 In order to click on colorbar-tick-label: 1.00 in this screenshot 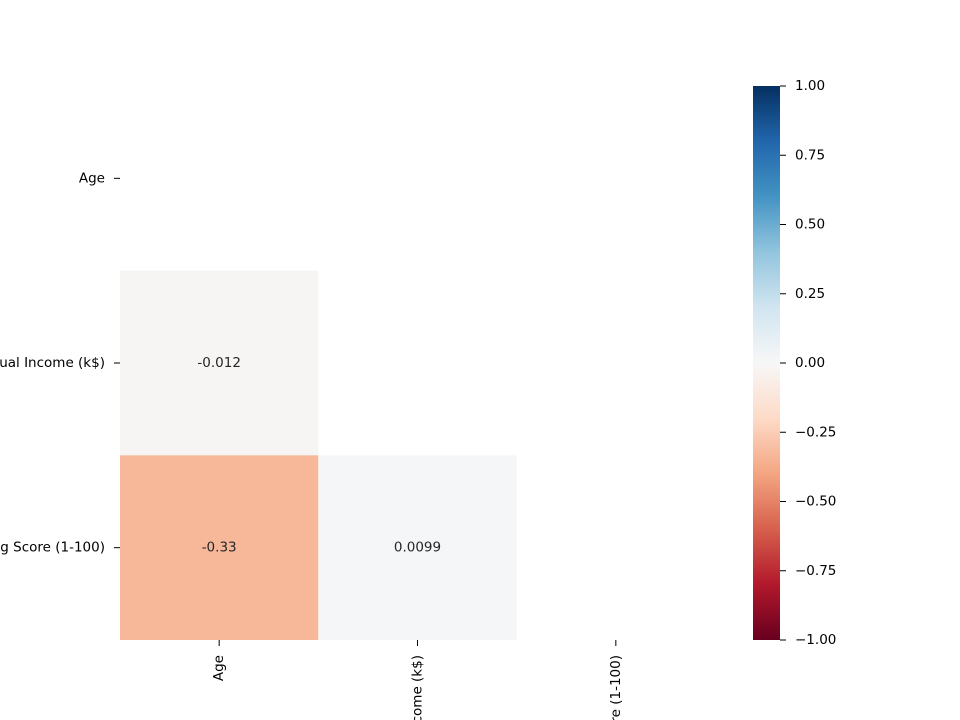, I will do `click(810, 86)`.